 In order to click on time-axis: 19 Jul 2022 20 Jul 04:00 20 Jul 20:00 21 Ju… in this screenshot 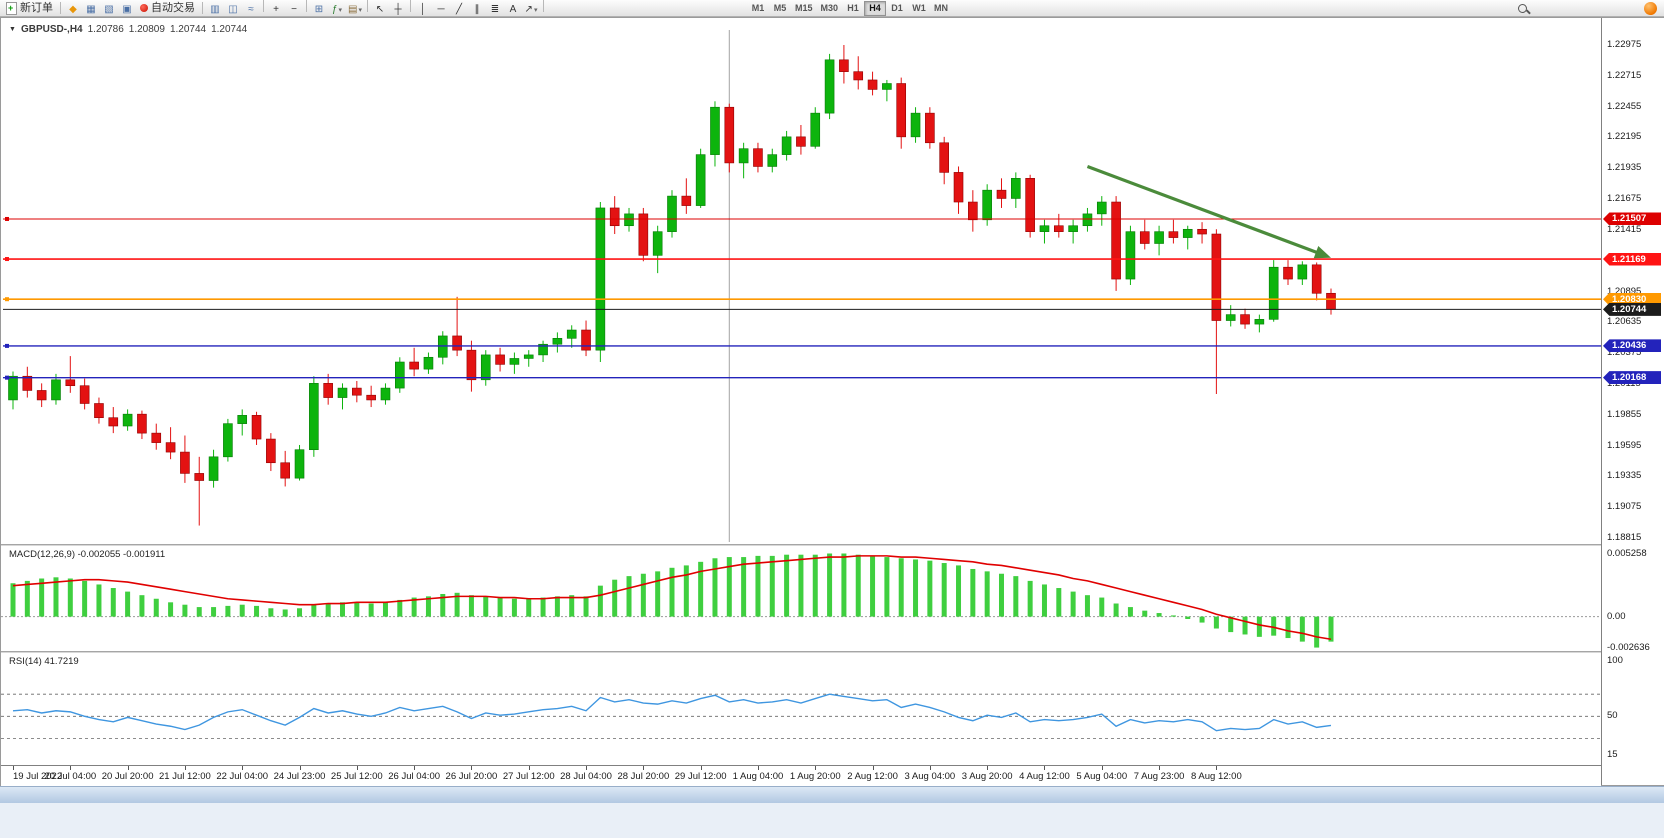, I will do `click(801, 776)`.